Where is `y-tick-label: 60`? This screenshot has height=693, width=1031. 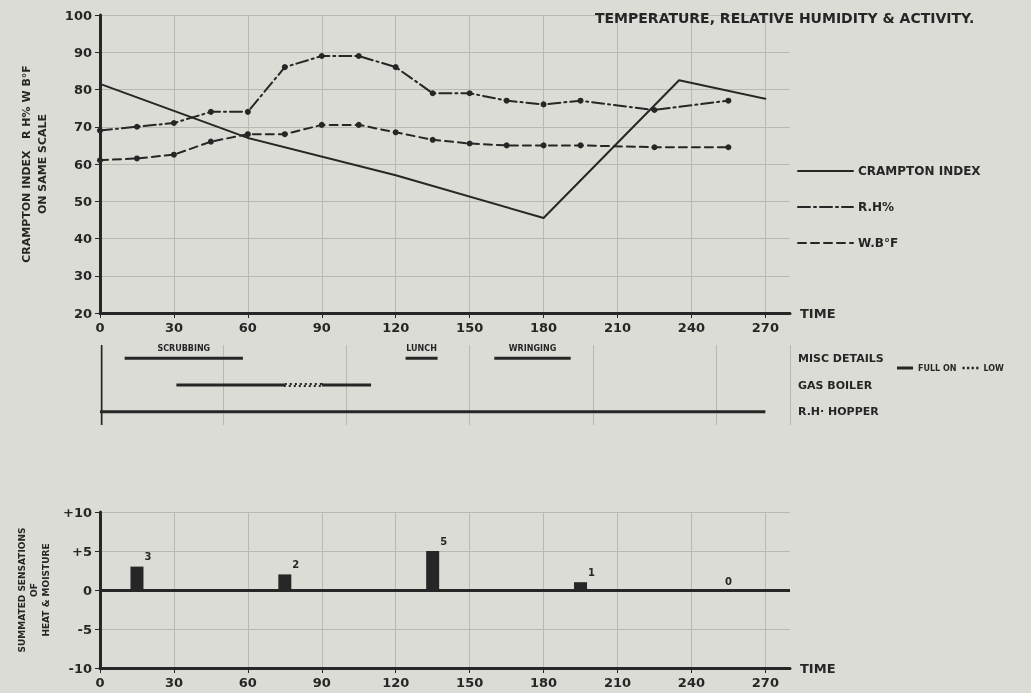
y-tick-label: 60 is located at coordinates (82, 164).